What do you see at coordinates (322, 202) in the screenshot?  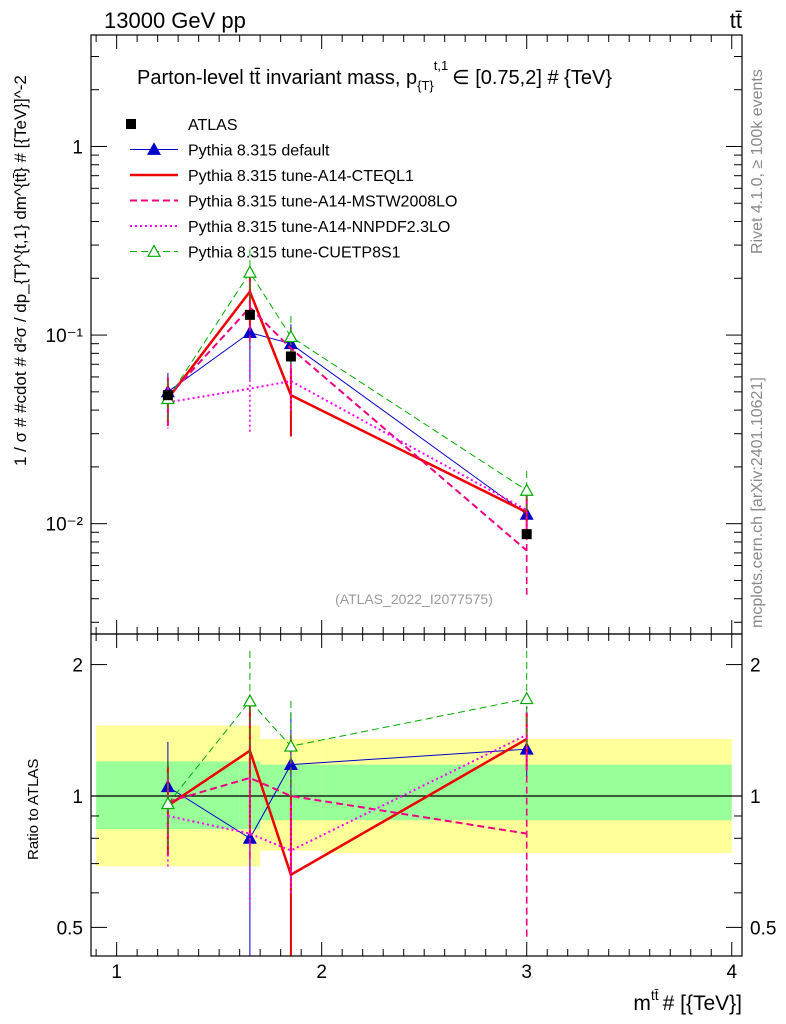 I see `legend-label: Pythia 8.315 tune-A14-MSTW2008LO` at bounding box center [322, 202].